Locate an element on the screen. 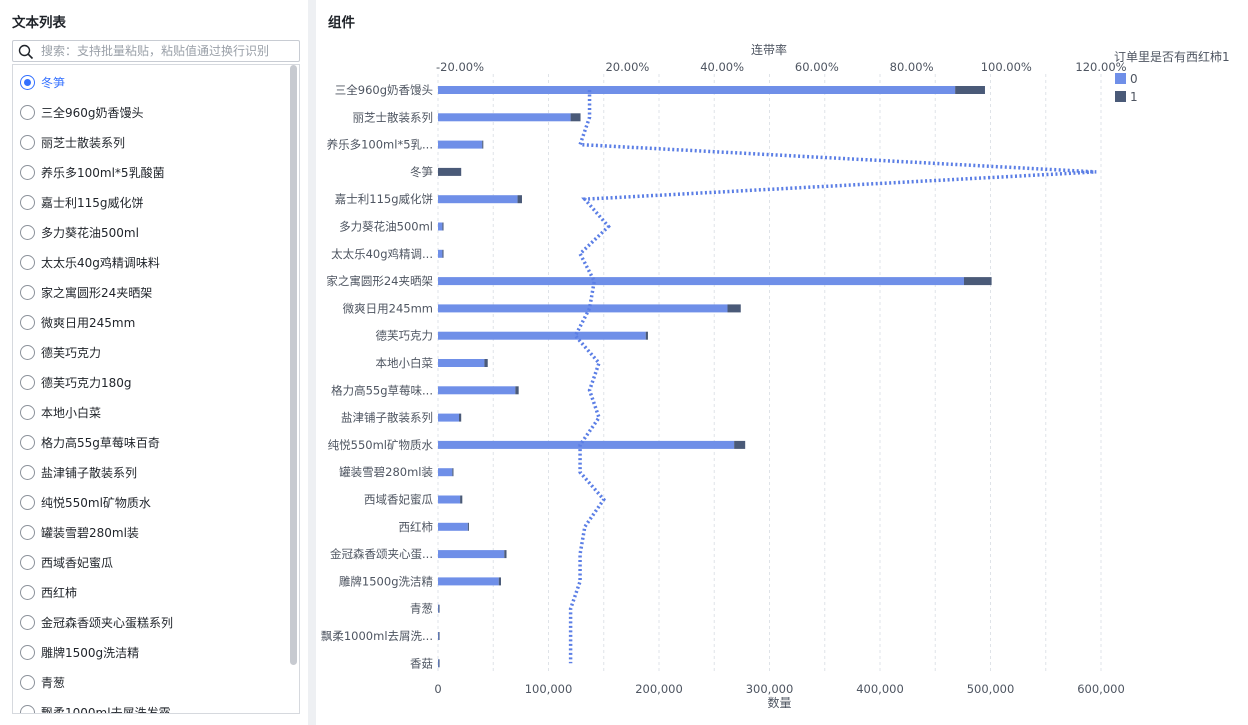 This screenshot has width=1248, height=725. y-category-label: 西域香妃蜜瓜 is located at coordinates (398, 500).